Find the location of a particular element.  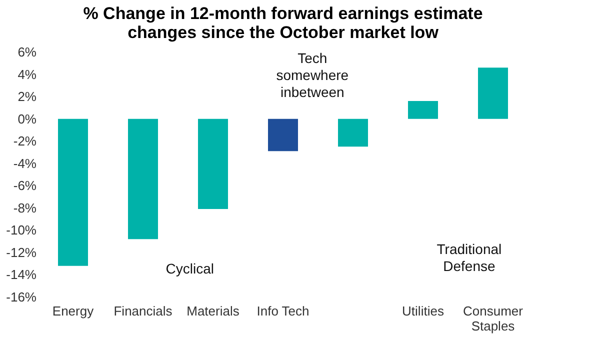

annotation: Tech somewhere inbetween is located at coordinates (312, 75).